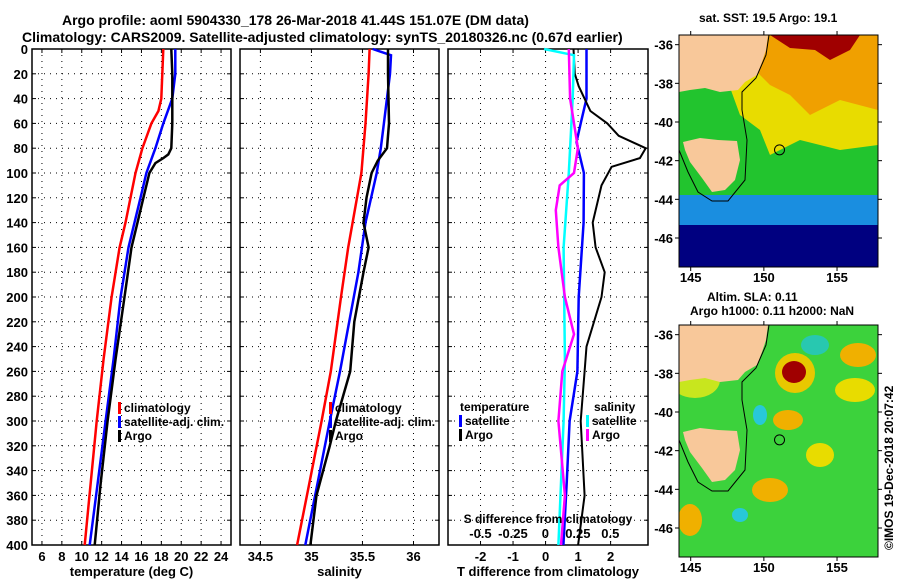  What do you see at coordinates (664, 199) in the screenshot?
I see `map-y-tick-label: -44` at bounding box center [664, 199].